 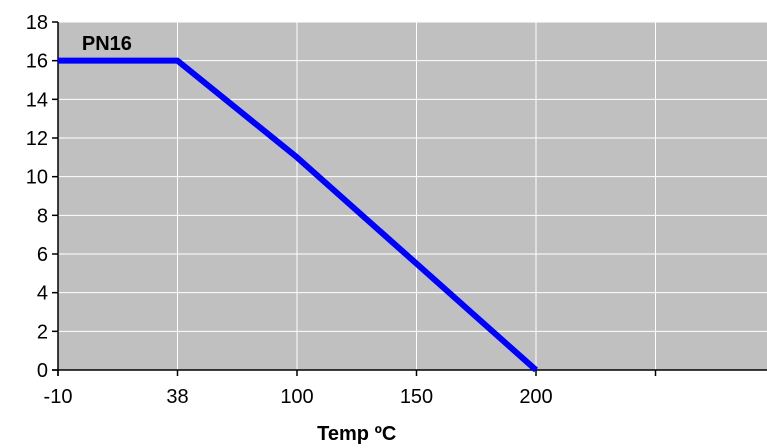 I want to click on y-tick-label: 18, so click(x=37, y=23).